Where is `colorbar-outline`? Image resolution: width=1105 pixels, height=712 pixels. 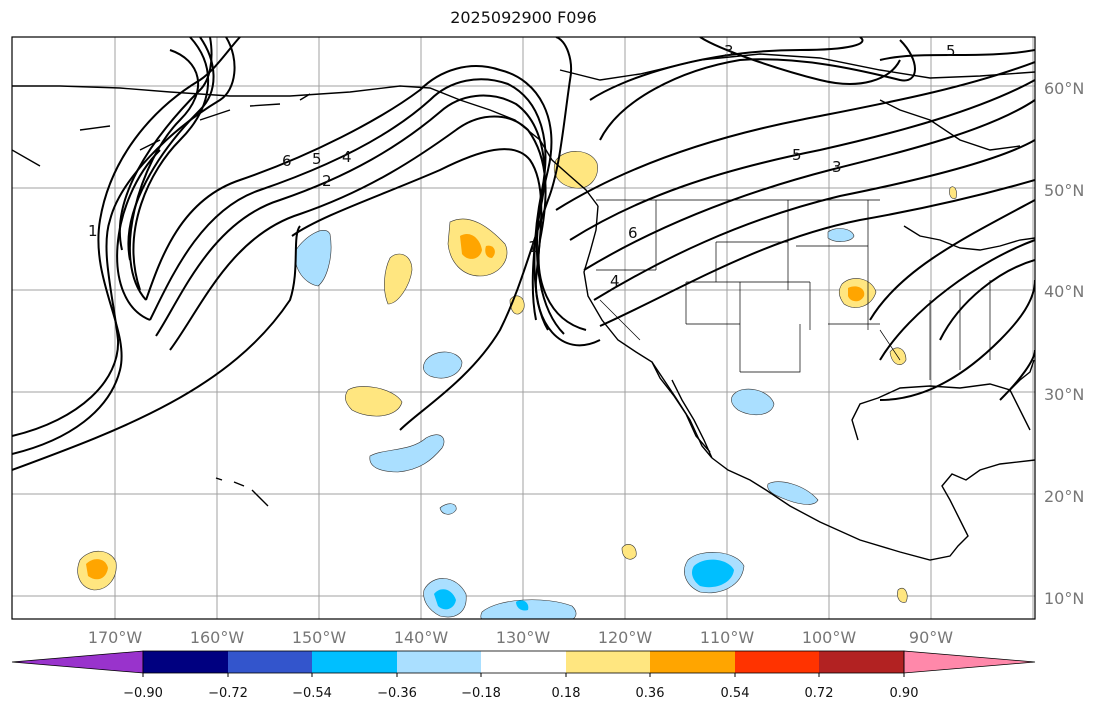
colorbar-outline is located at coordinates (523, 662).